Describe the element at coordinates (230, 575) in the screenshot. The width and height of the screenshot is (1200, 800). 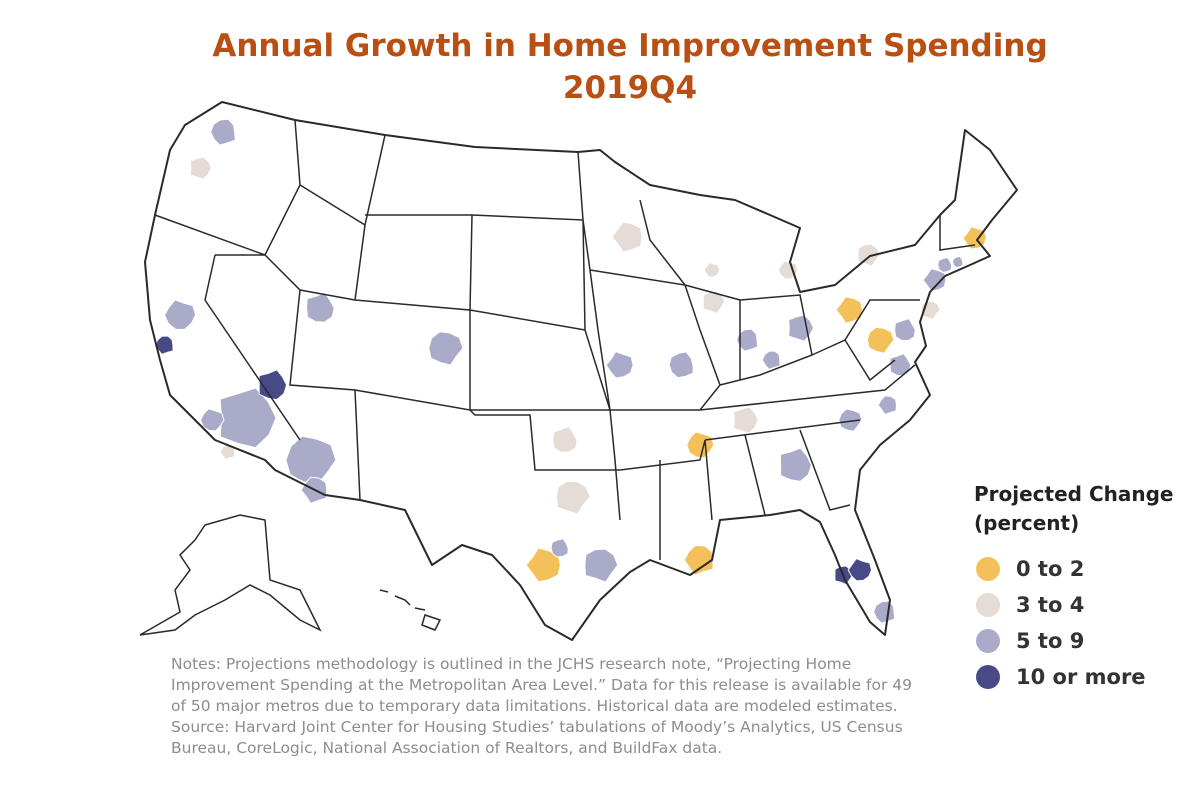
I see `alaska-outline` at that location.